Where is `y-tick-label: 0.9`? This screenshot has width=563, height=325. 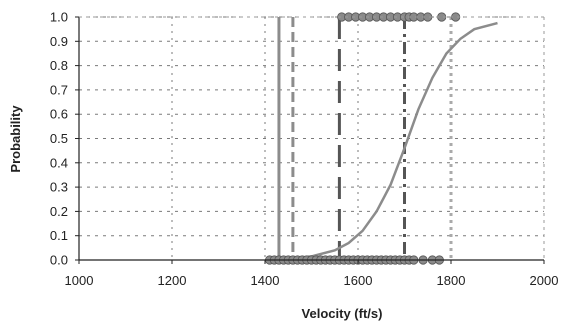 y-tick-label: 0.9 is located at coordinates (59, 41).